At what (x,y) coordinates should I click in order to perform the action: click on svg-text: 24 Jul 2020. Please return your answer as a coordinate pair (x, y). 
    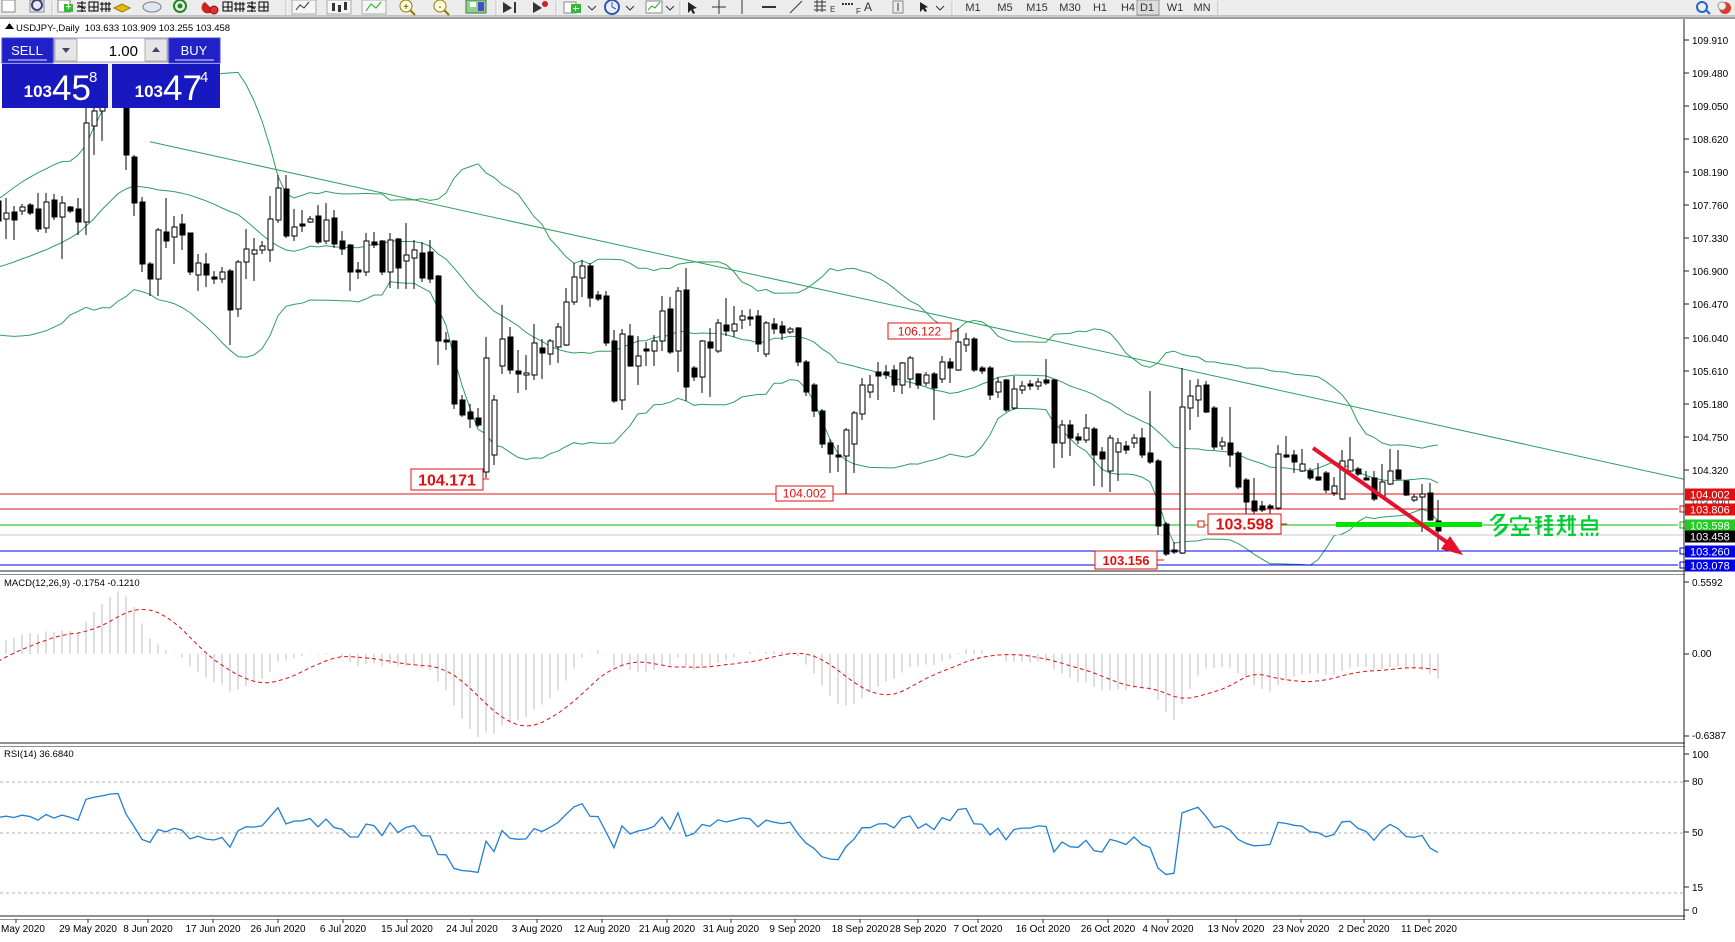
    Looking at the image, I should click on (472, 929).